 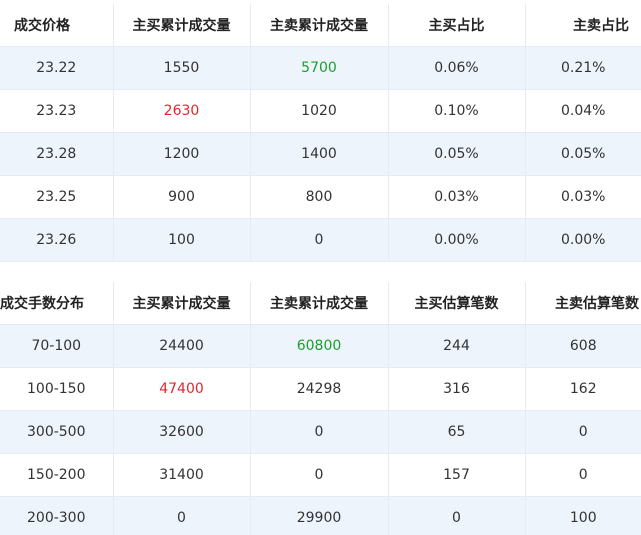 What do you see at coordinates (457, 515) in the screenshot?
I see `cell-buy-count: 0` at bounding box center [457, 515].